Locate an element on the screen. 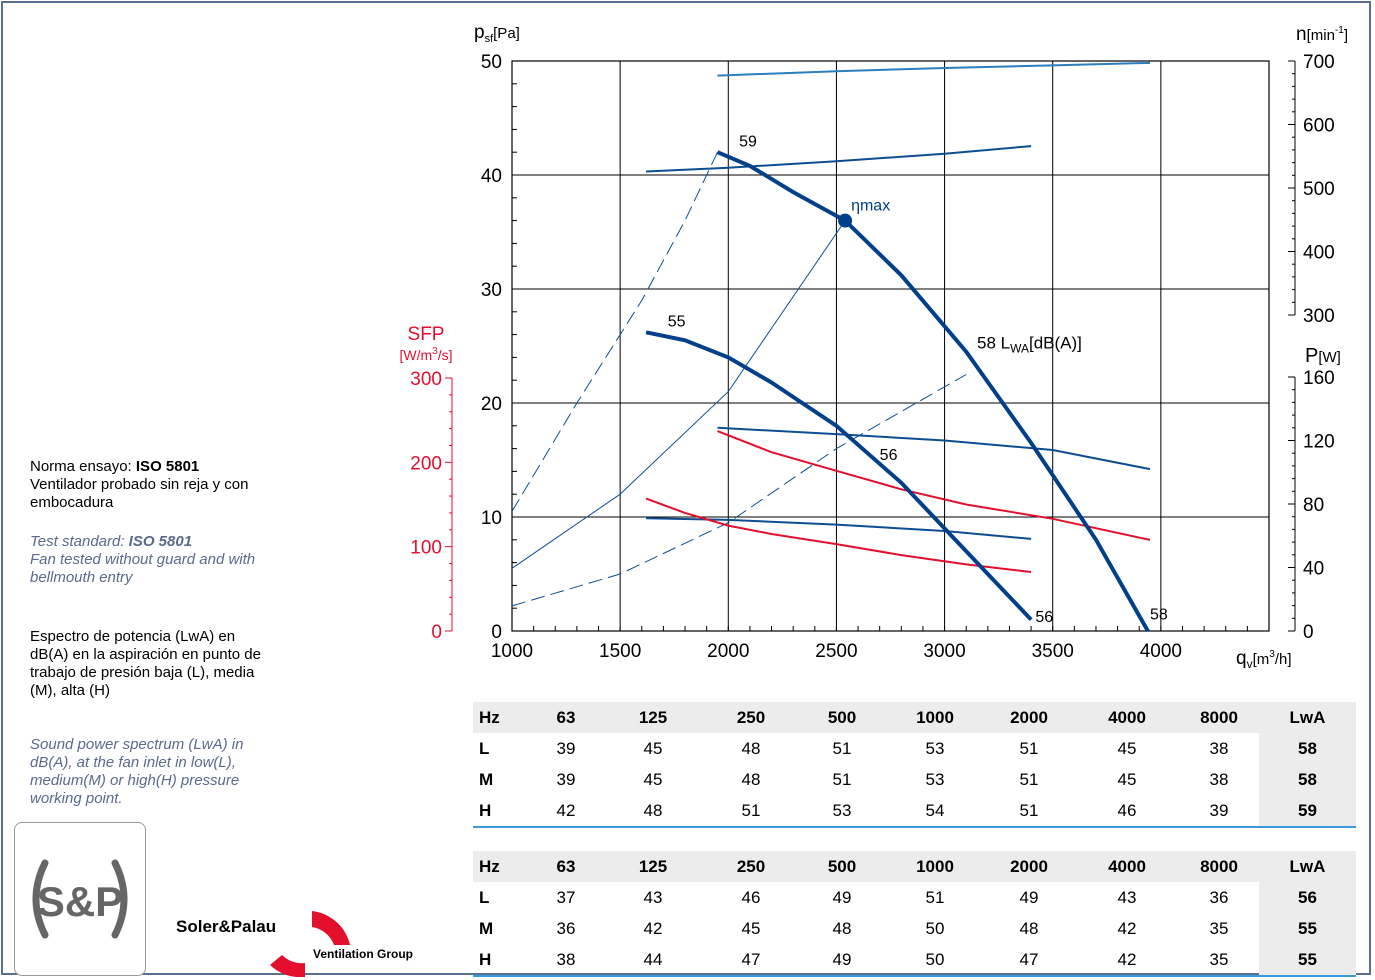 The image size is (1375, 980). sp-logo-icon: S&P is located at coordinates (80, 899).